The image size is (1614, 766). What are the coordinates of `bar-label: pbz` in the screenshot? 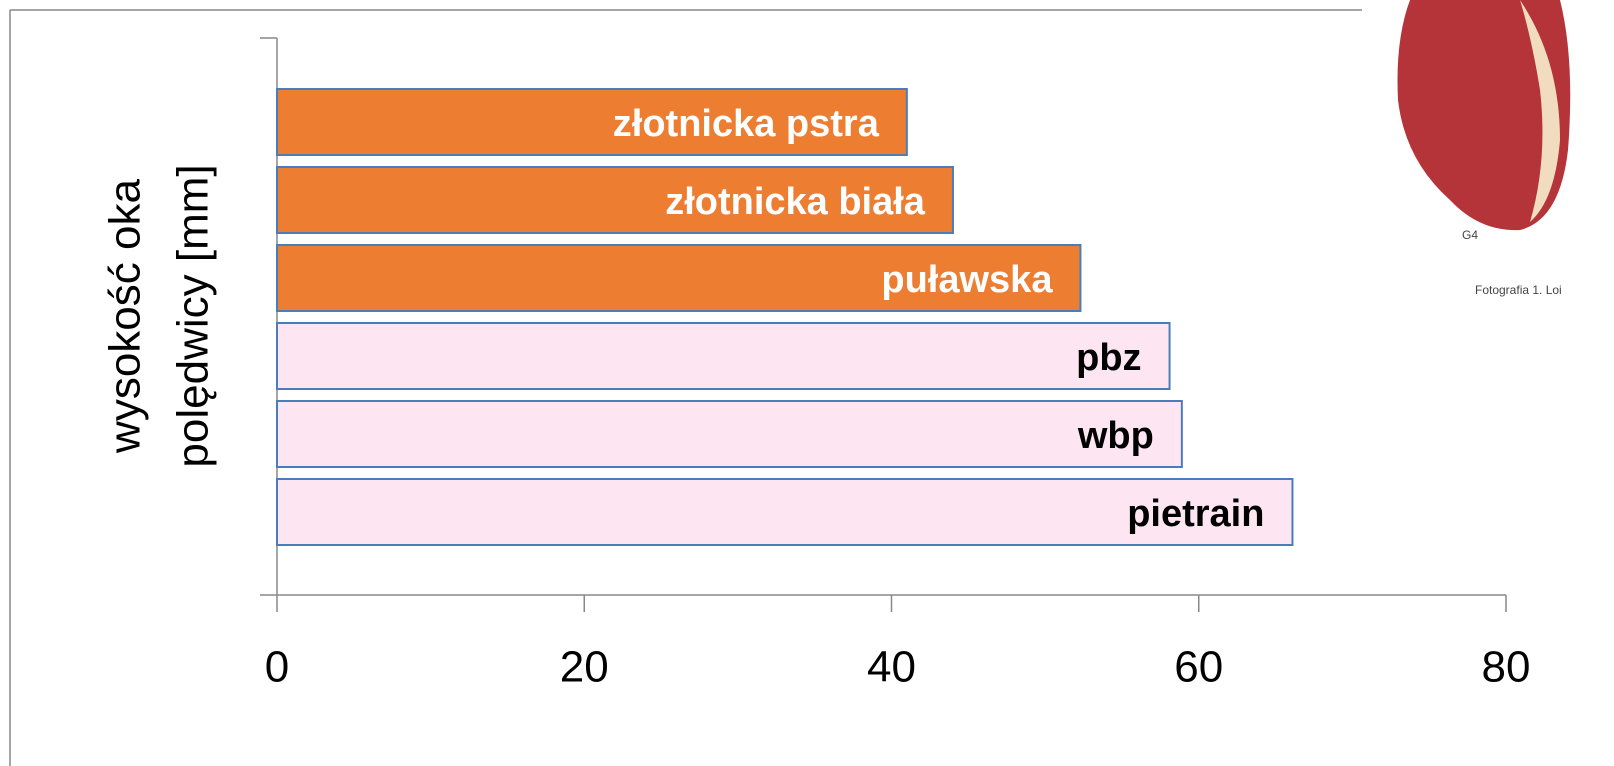 It's located at (1108, 358).